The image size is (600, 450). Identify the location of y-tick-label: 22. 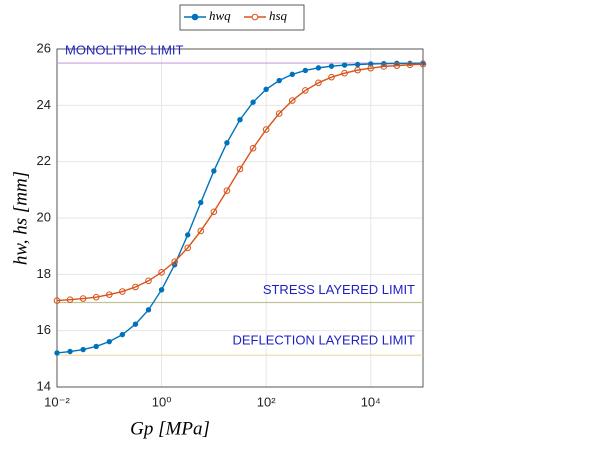
(44, 160).